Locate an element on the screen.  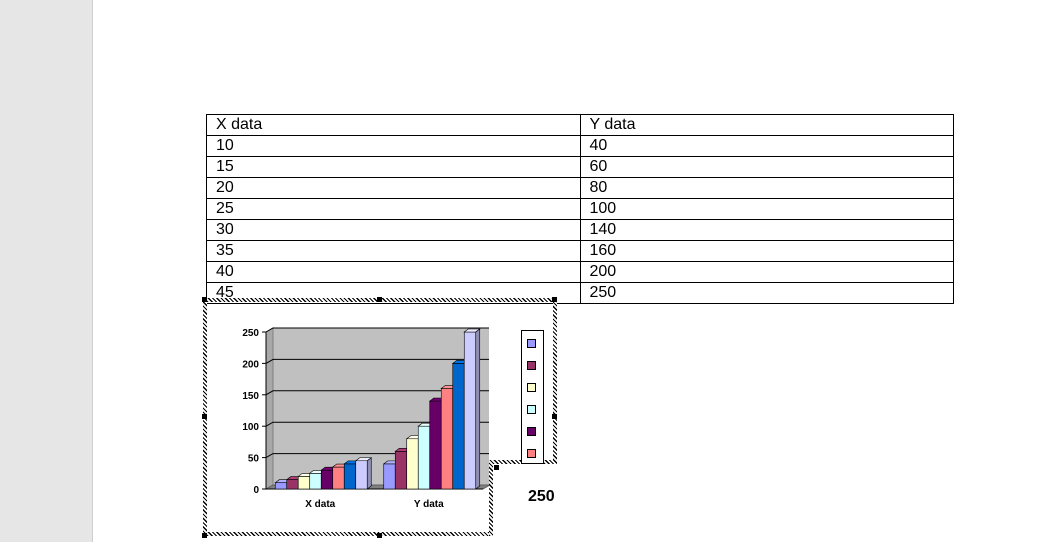
selection-border-right-lower is located at coordinates (491, 499).